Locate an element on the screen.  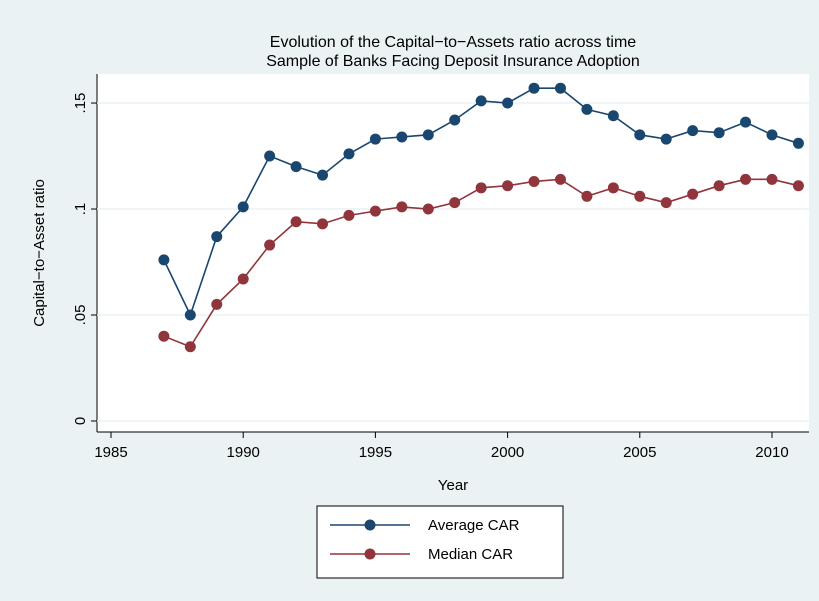
legend-label: Median CAR is located at coordinates (470, 554).